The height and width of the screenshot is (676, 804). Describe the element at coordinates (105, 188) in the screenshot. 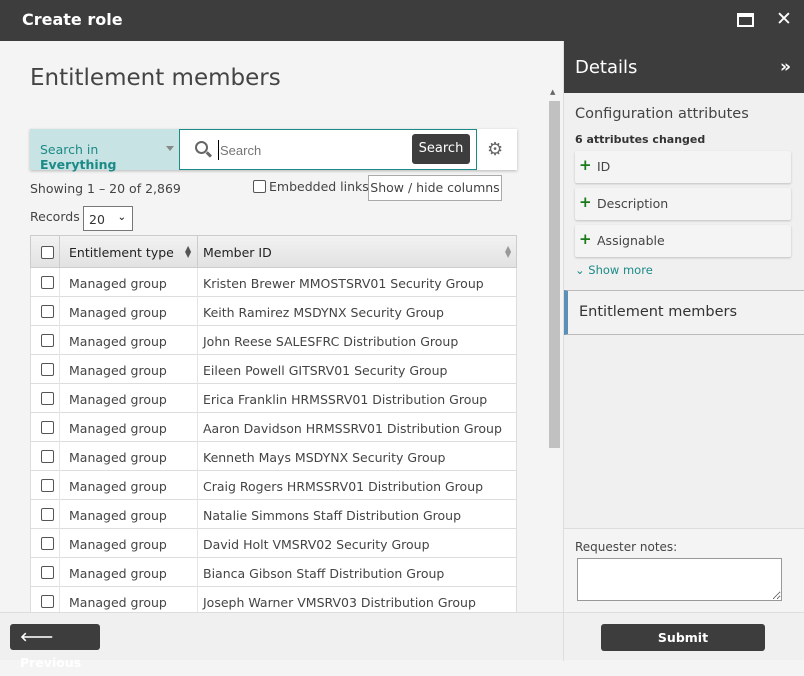

I see `result-count: Showing 1 – 20 of 2,869` at that location.